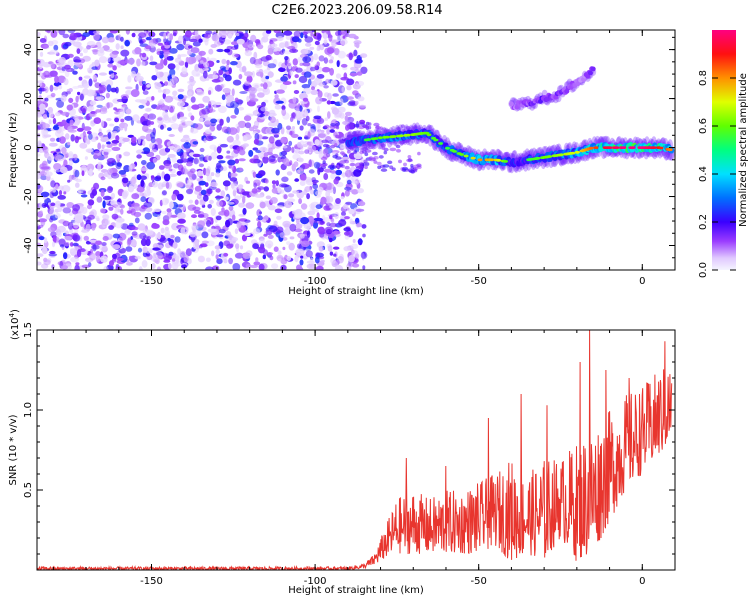 The height and width of the screenshot is (600, 750). What do you see at coordinates (28, 98) in the screenshot?
I see `spectrogram-ytick-label: 20` at bounding box center [28, 98].